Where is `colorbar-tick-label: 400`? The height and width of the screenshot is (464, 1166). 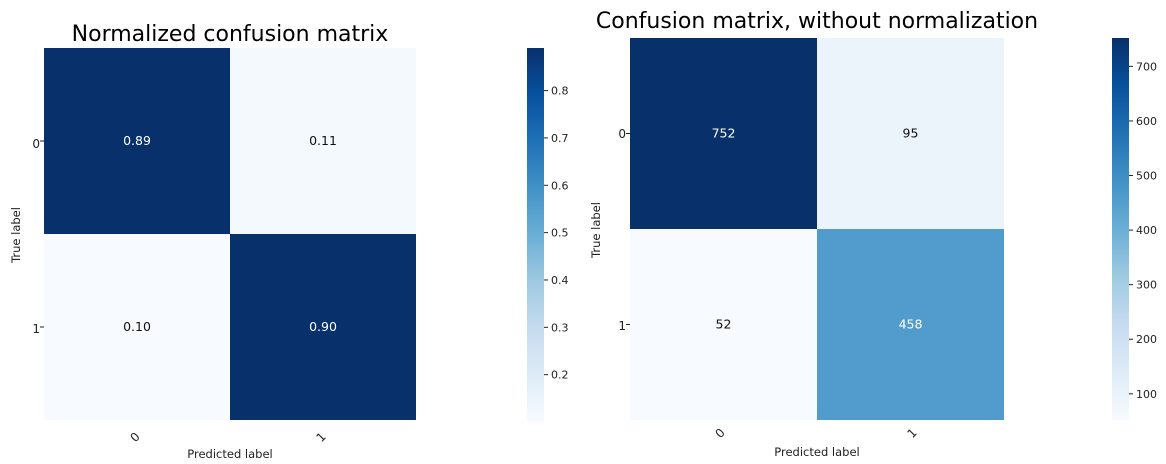
colorbar-tick-label: 400 is located at coordinates (1146, 230).